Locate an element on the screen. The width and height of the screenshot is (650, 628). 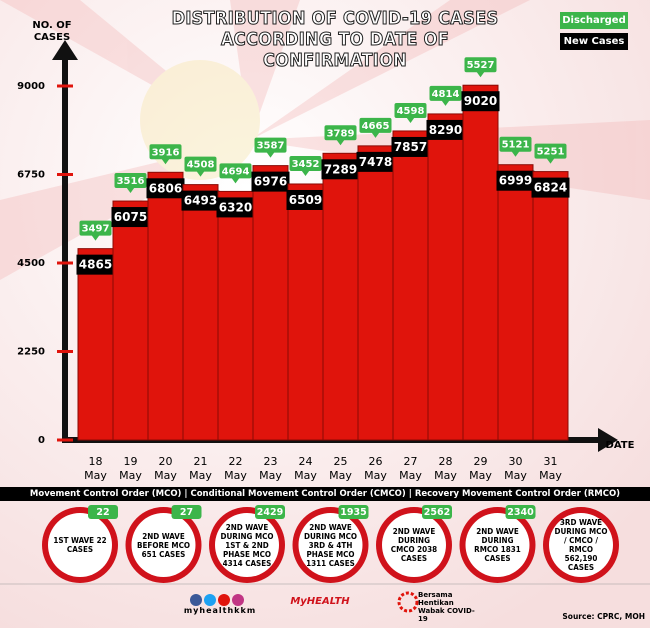
discharged-label: 5251 is located at coordinates (551, 152).